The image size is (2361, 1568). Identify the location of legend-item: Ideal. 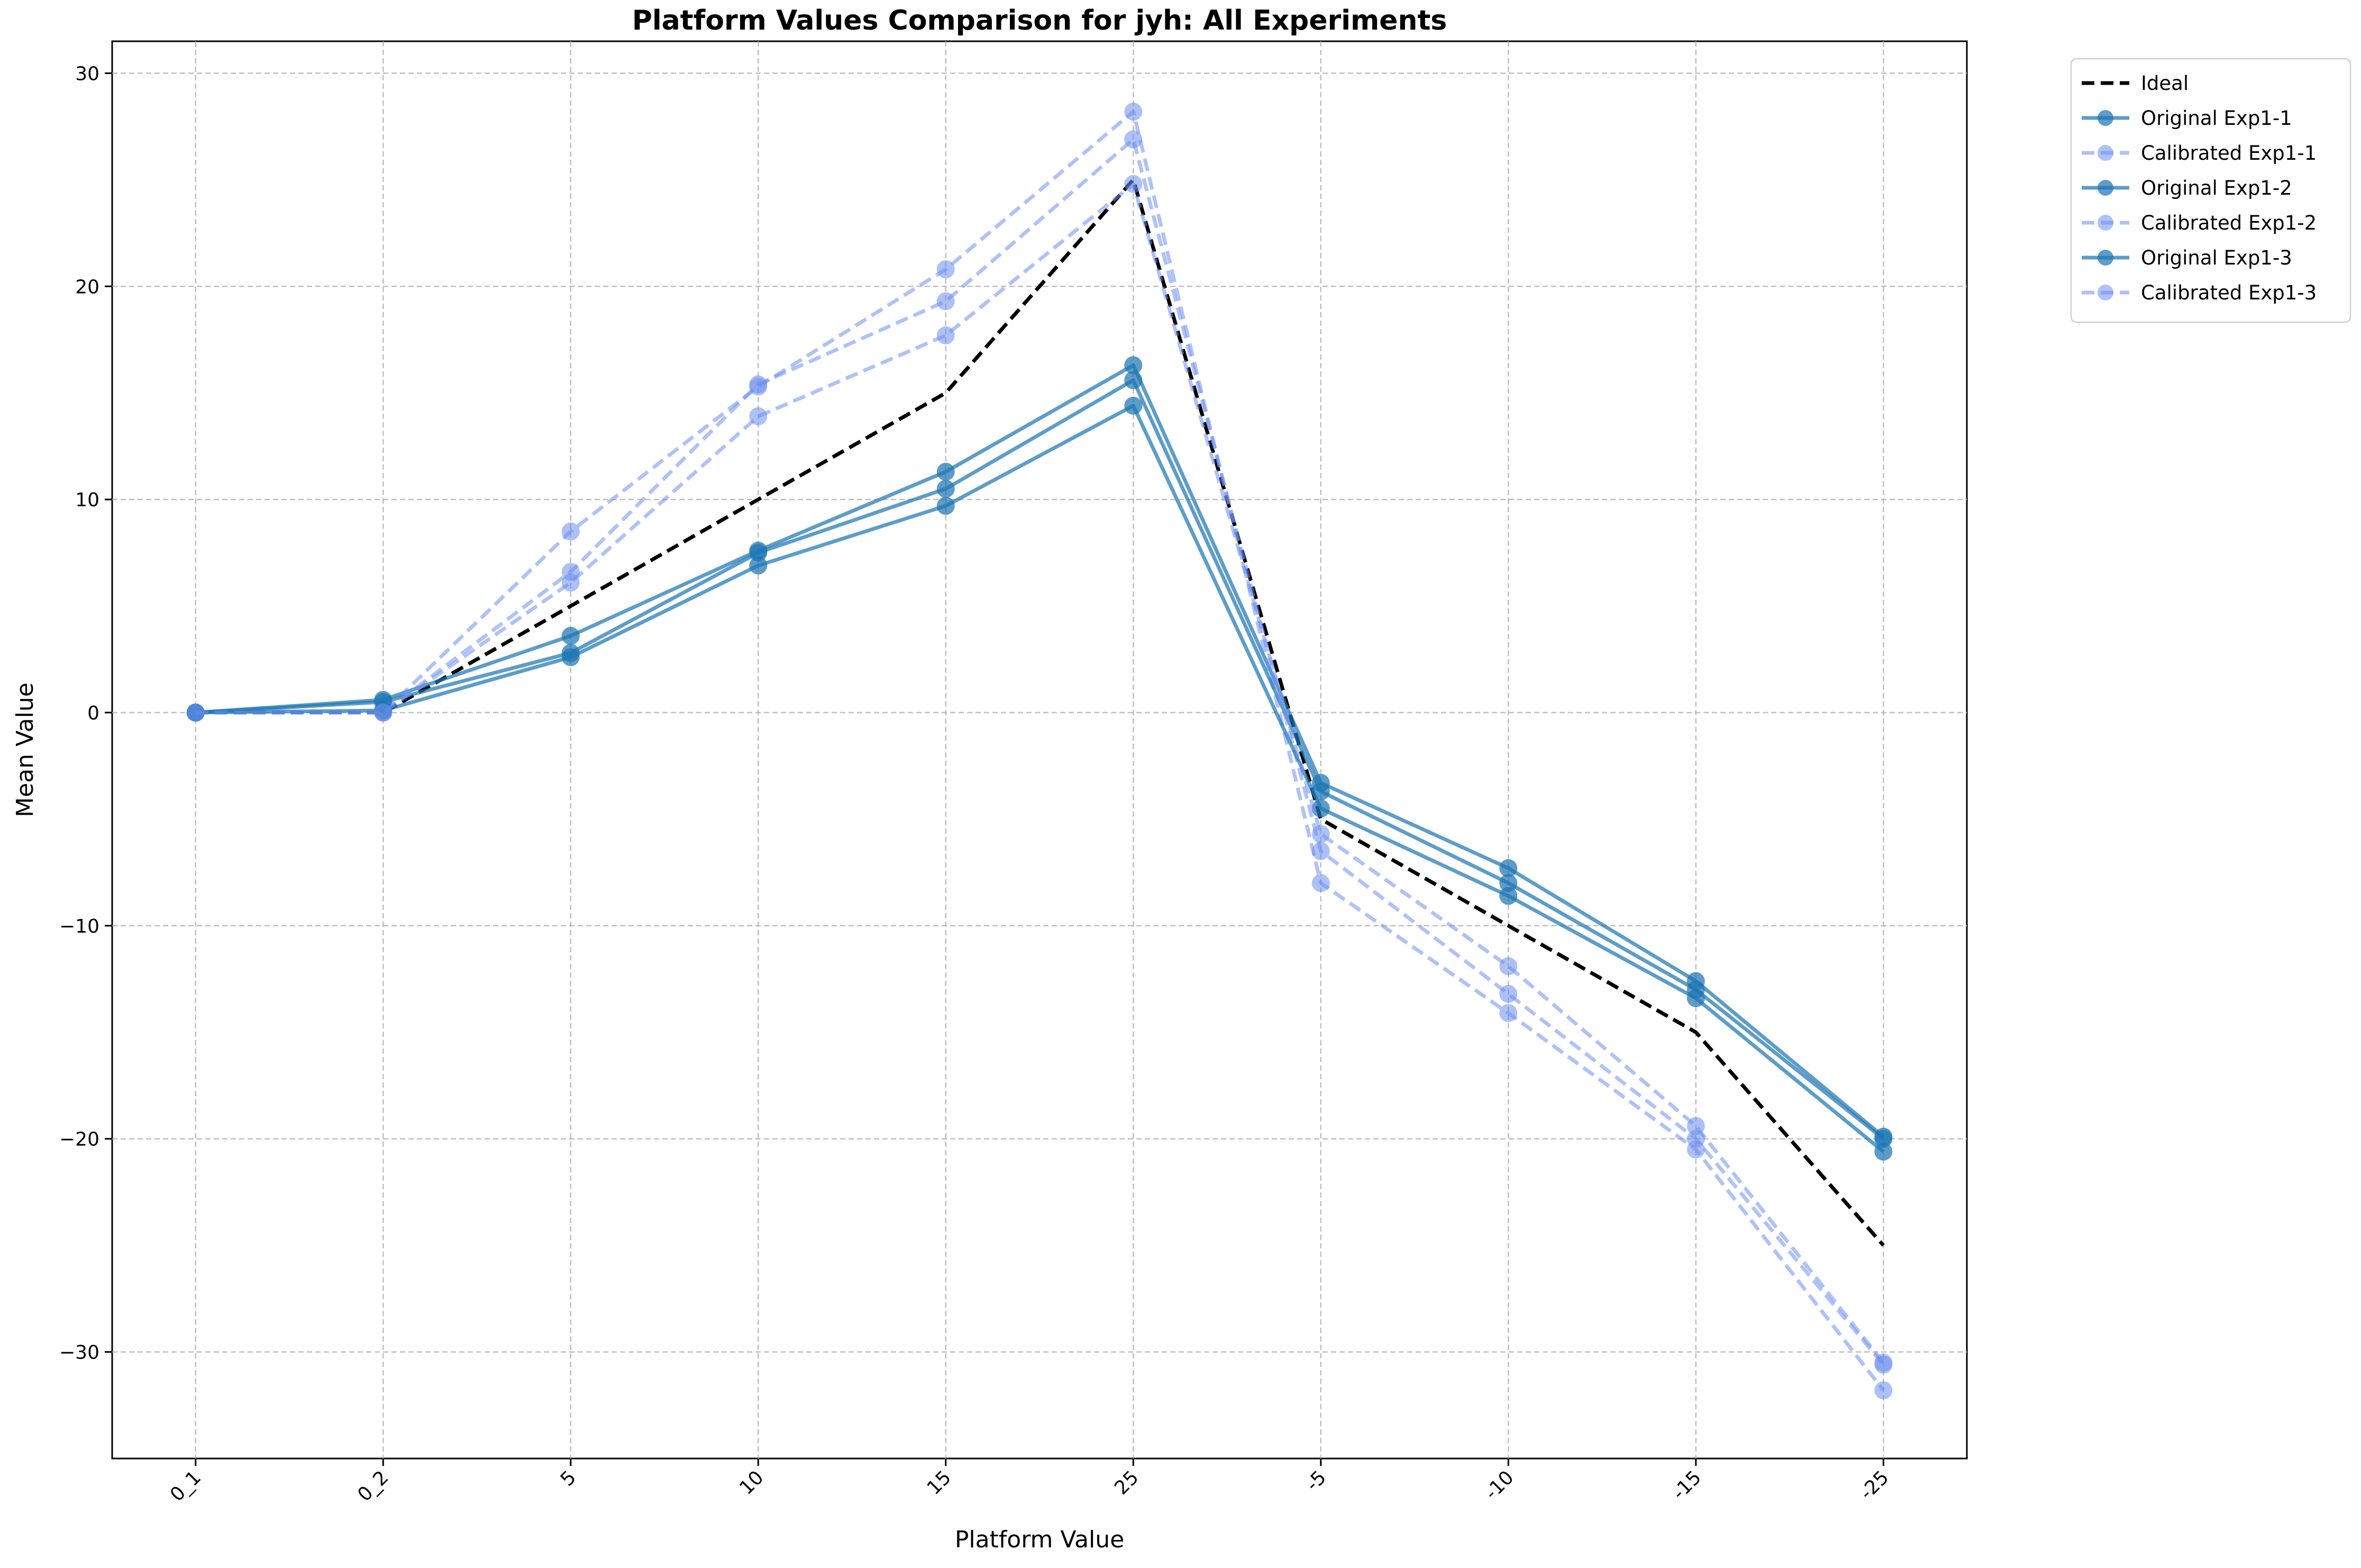
(2135, 83).